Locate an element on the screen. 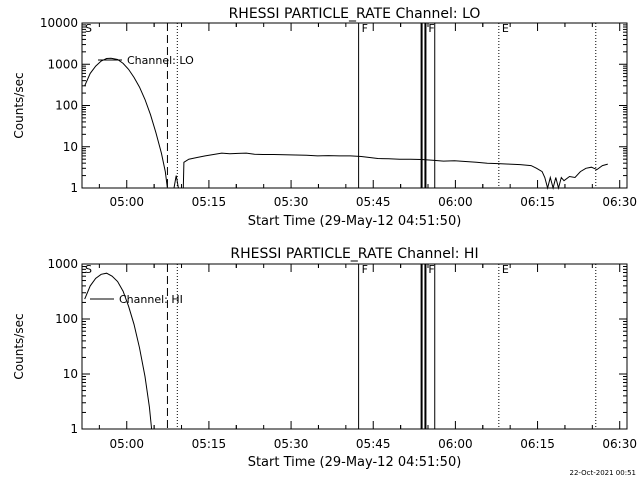  y-tick-label: 10000 is located at coordinates (59, 23).